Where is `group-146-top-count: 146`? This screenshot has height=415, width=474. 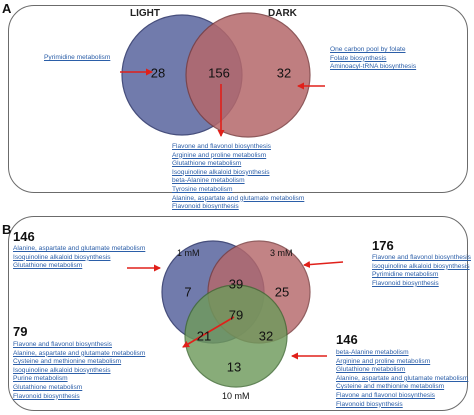
group-146-top-count: 146 is located at coordinates (24, 236).